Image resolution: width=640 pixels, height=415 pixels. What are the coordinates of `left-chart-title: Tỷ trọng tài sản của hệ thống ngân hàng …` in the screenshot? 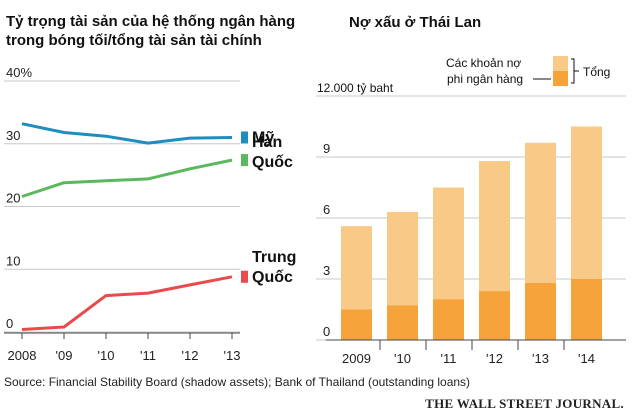 It's located at (151, 31).